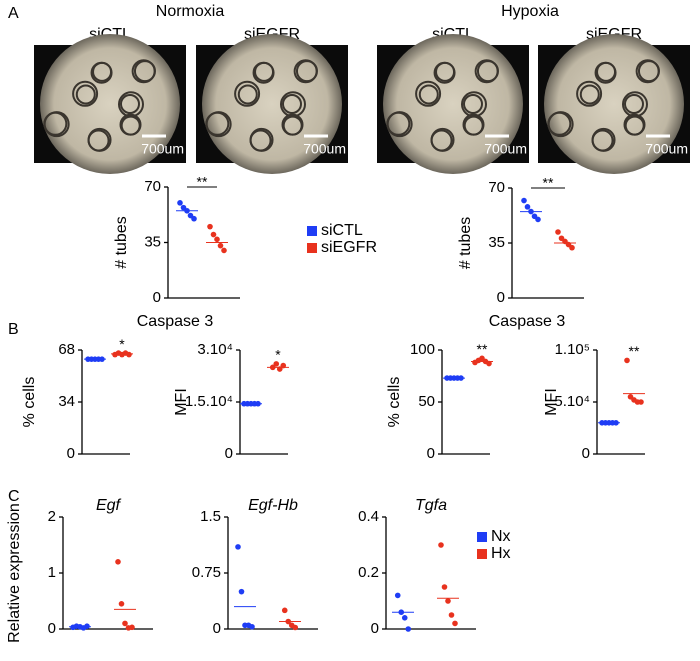 This screenshot has width=700, height=661. I want to click on y-tick-label: 1.5.10⁴, so click(209, 401).